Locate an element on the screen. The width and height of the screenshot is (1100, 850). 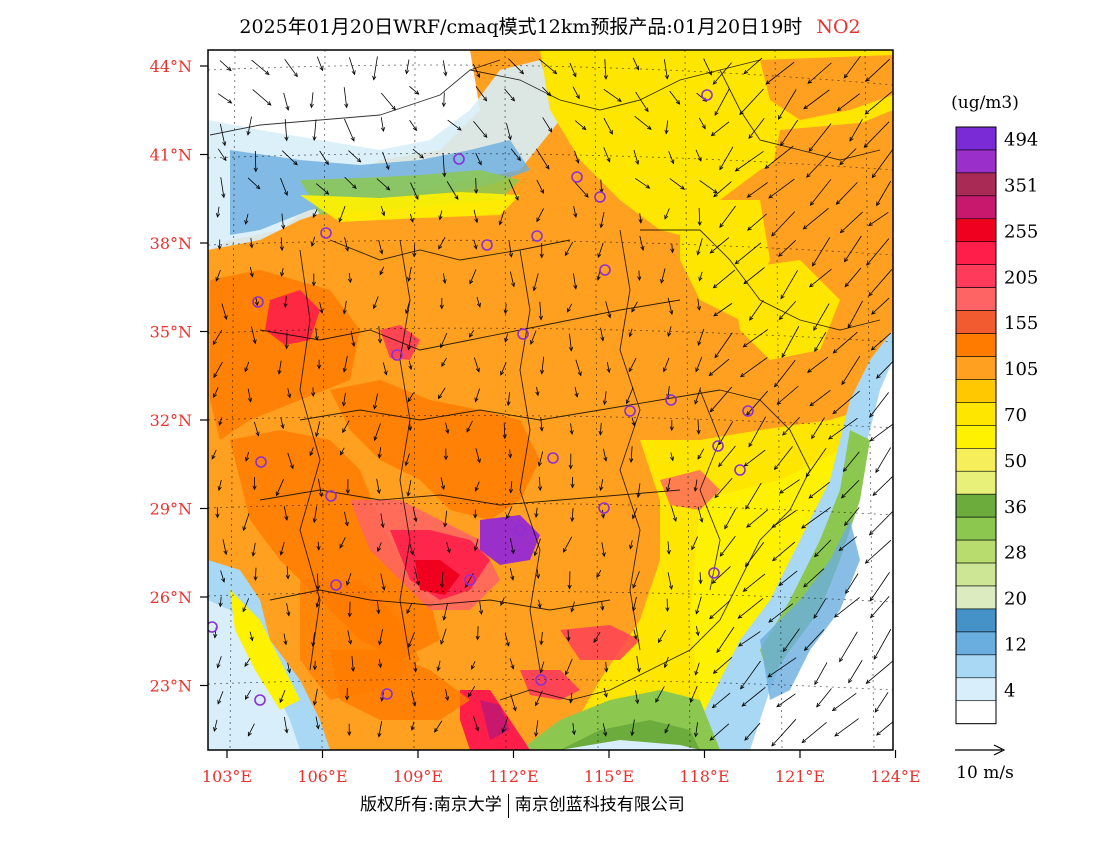
latitude-axis: 44°N 41°N 38°N 35°N 32°N 29°N 26°N 23°N is located at coordinates (179, 376).